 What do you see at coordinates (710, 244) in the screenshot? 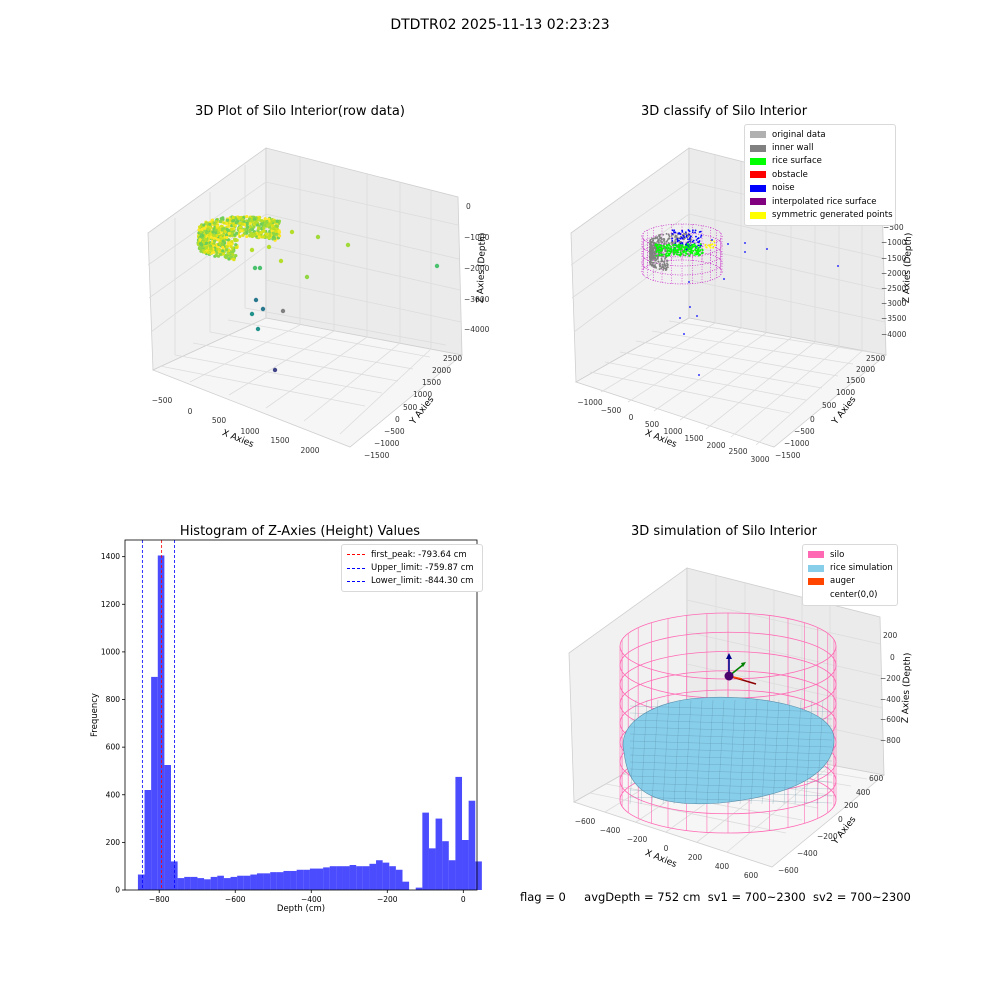
I see `symmetric-point` at bounding box center [710, 244].